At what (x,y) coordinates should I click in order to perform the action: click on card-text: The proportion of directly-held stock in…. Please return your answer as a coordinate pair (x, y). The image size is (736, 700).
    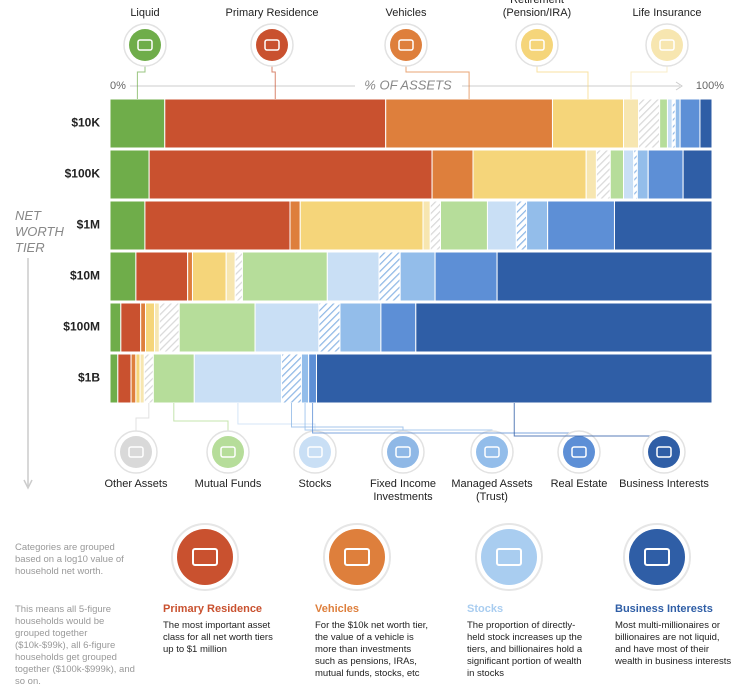
    Looking at the image, I should click on (525, 649).